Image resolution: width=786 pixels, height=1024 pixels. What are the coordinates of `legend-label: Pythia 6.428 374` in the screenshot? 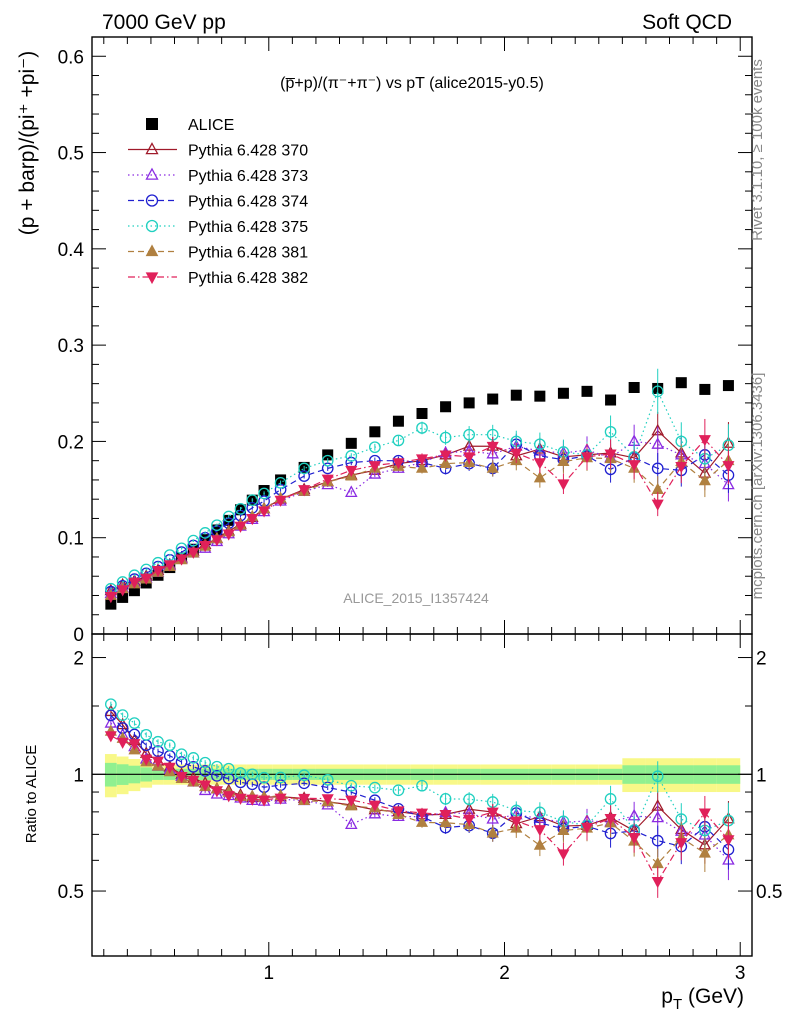 It's located at (248, 202).